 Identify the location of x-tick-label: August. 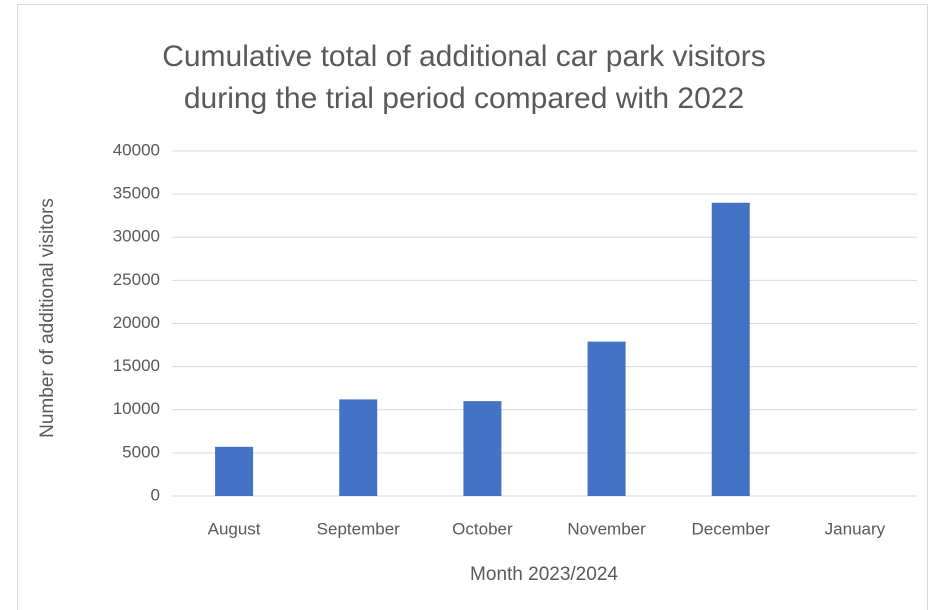
(234, 528).